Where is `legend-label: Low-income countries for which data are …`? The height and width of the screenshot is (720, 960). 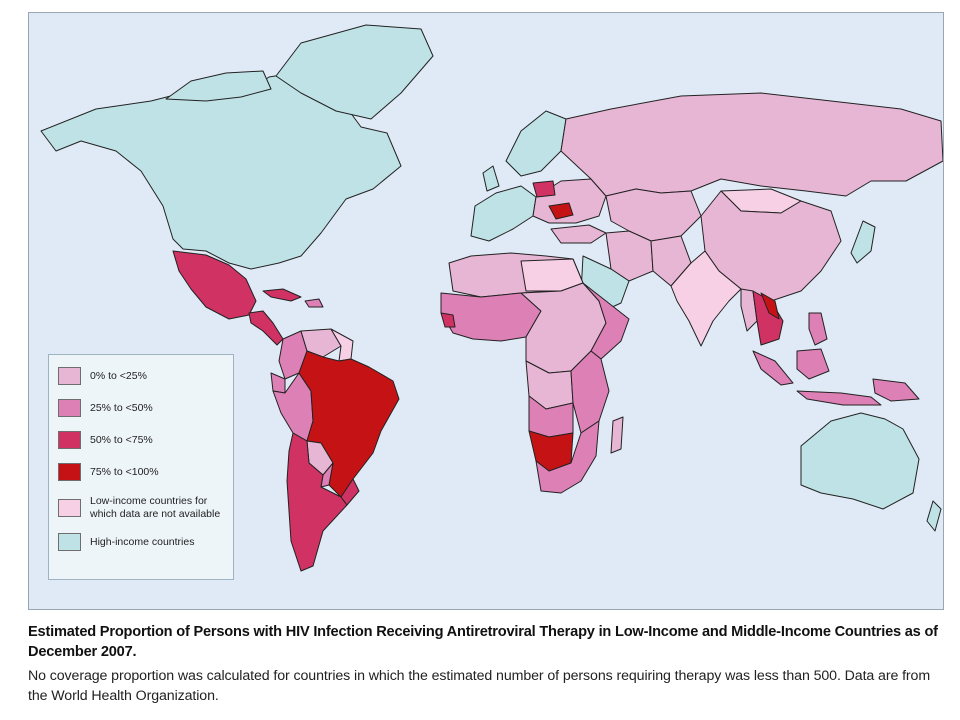
legend-label: Low-income countries for which data are … is located at coordinates (155, 507).